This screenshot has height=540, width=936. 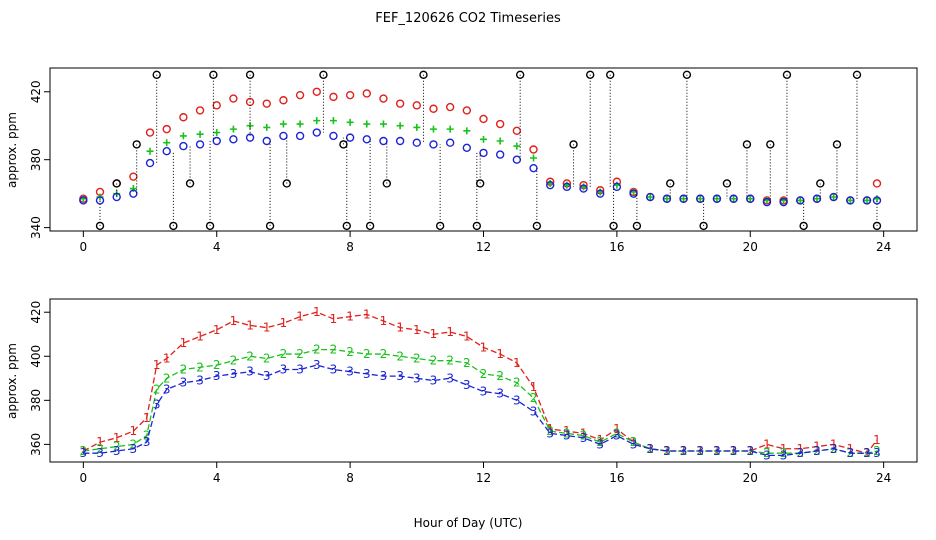 What do you see at coordinates (39, 159) in the screenshot?
I see `top-yticks: 340 380 420` at bounding box center [39, 159].